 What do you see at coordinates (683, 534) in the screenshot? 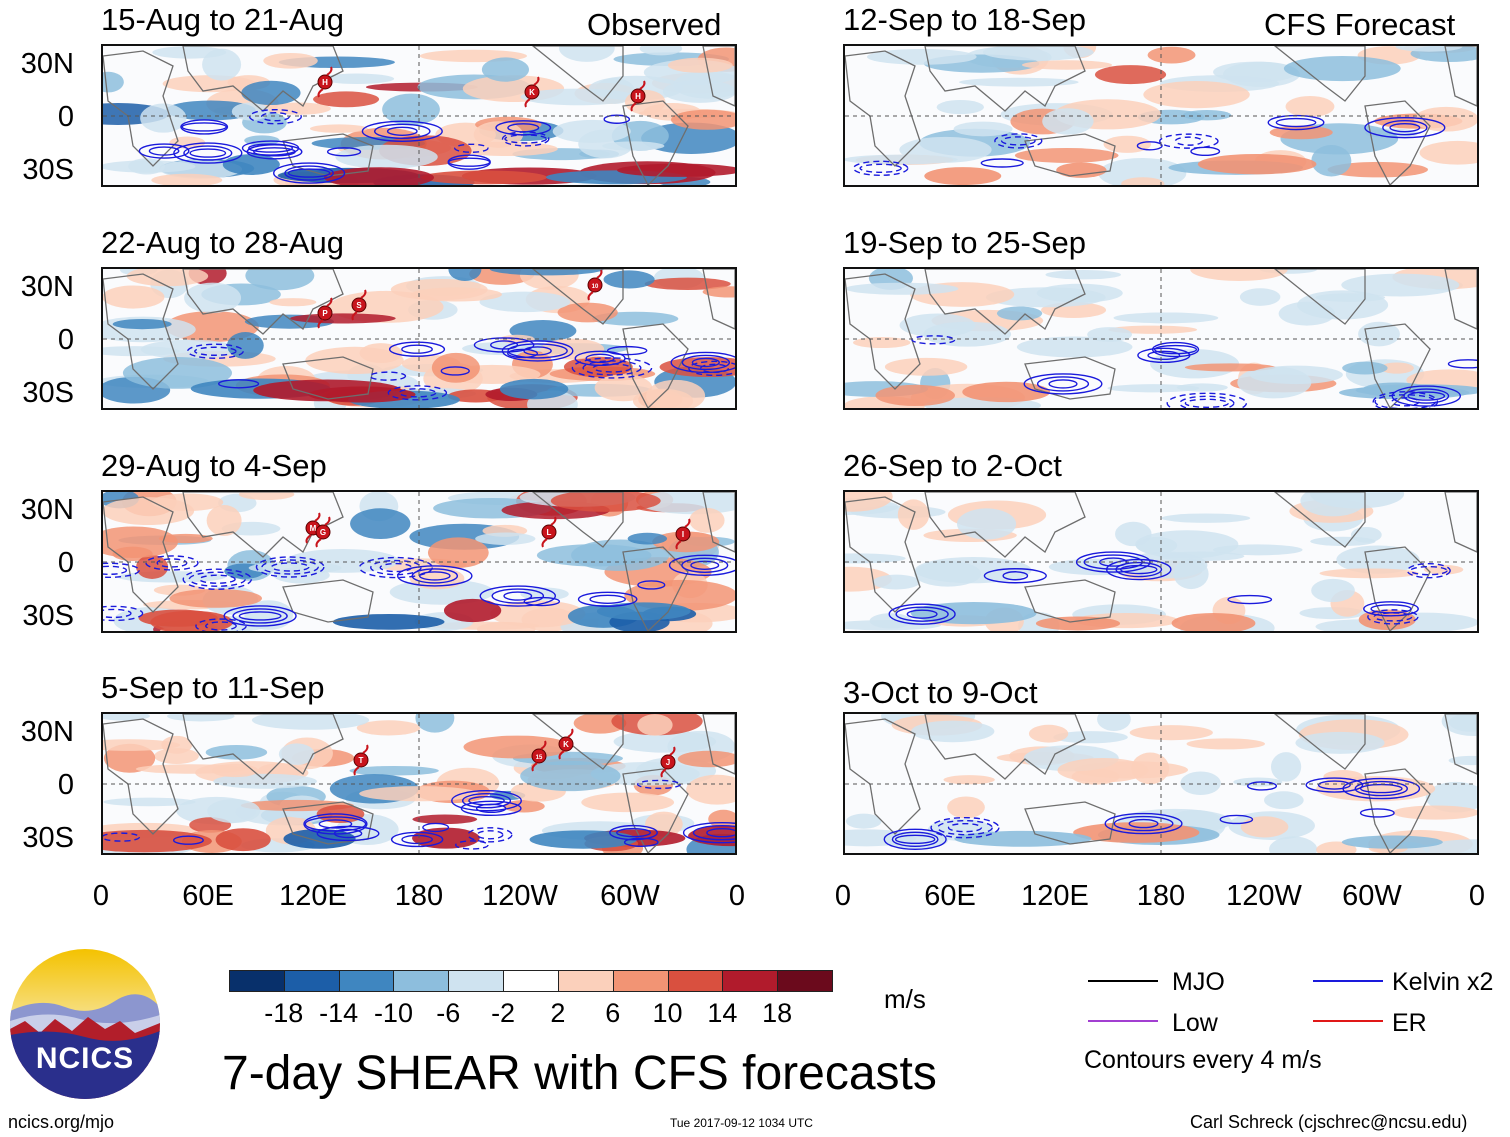
I see `storm-label: I` at bounding box center [683, 534].